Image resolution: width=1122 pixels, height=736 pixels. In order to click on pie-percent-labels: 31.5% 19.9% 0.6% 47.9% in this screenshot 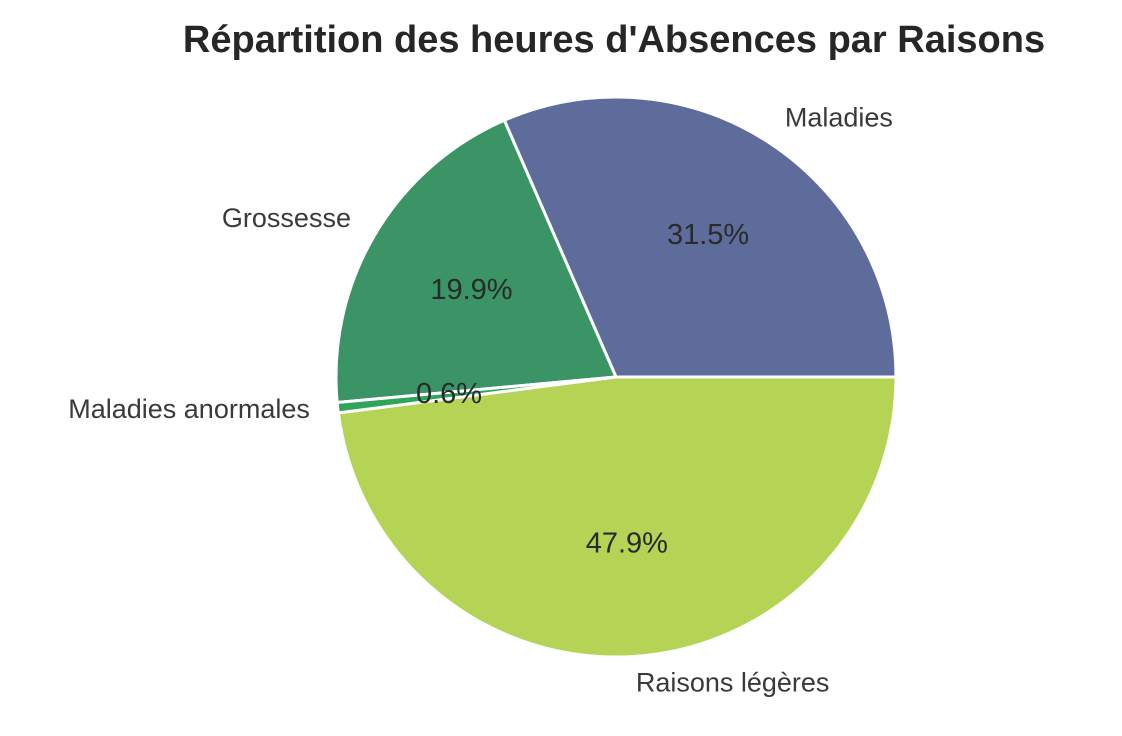, I will do `click(582, 389)`.